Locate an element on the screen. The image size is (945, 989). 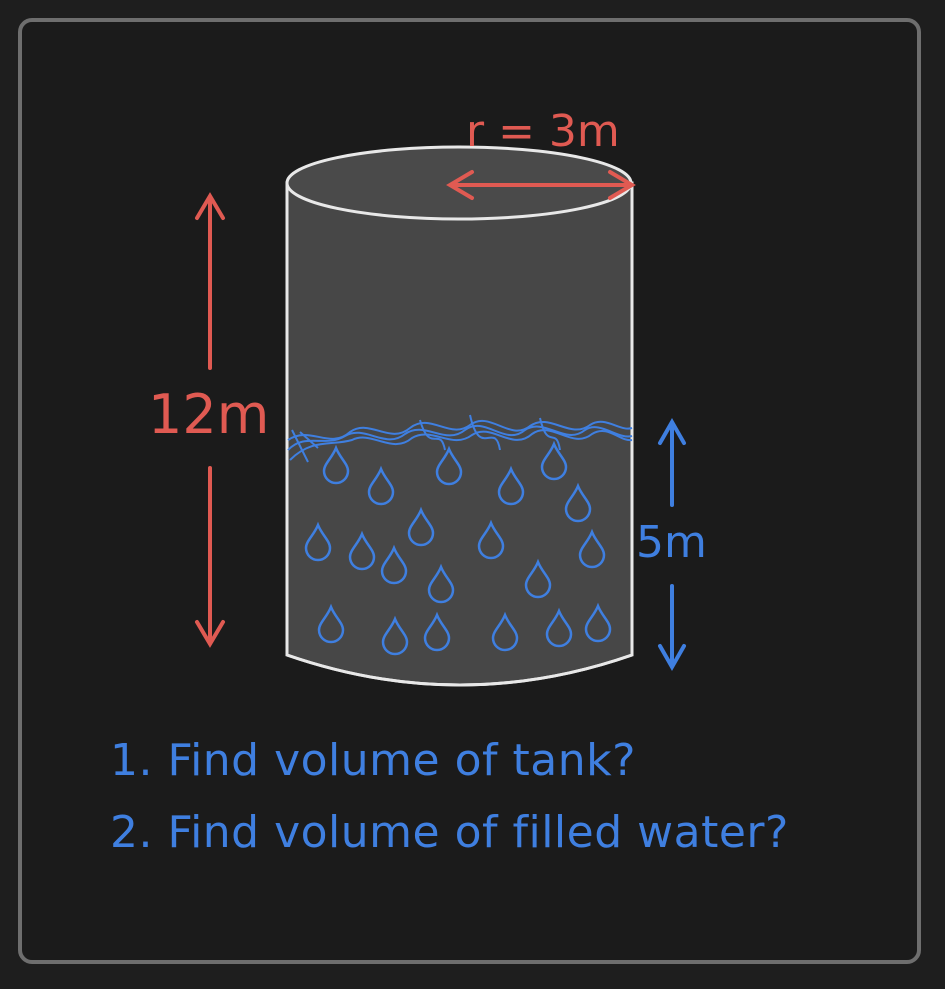
water-height-label: 5m is located at coordinates (671, 542).